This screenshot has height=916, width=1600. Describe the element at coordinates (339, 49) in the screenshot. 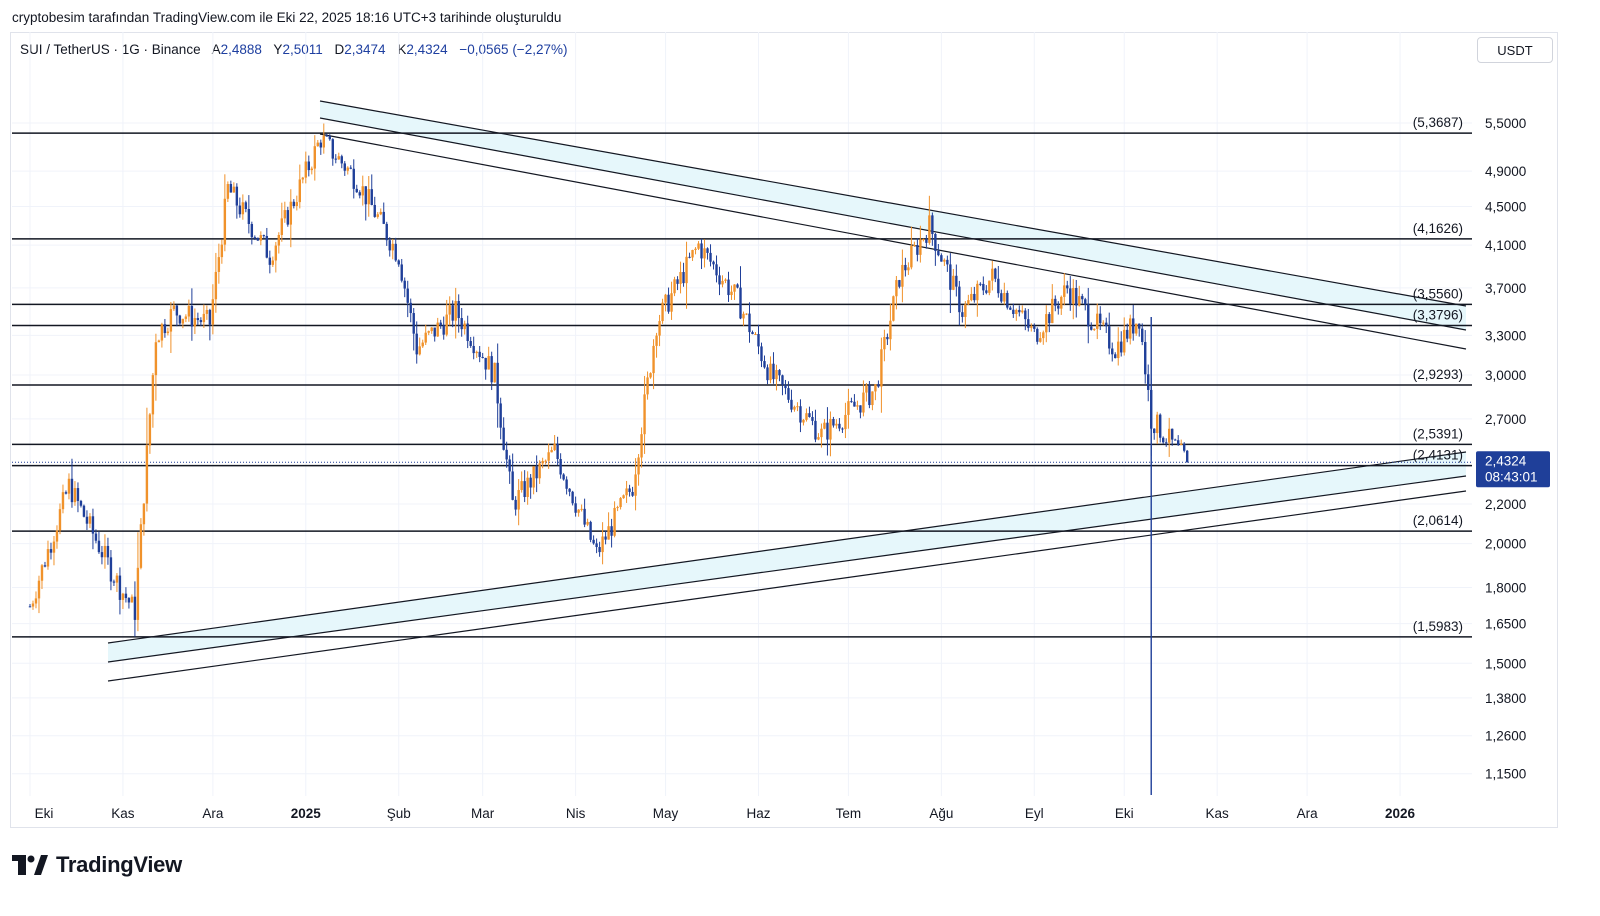

I see `low-label: D` at that location.